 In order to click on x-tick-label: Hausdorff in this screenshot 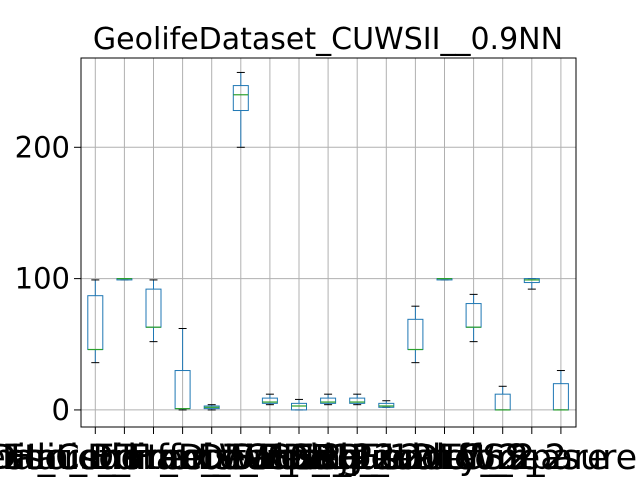, I will do `click(95, 458)`.